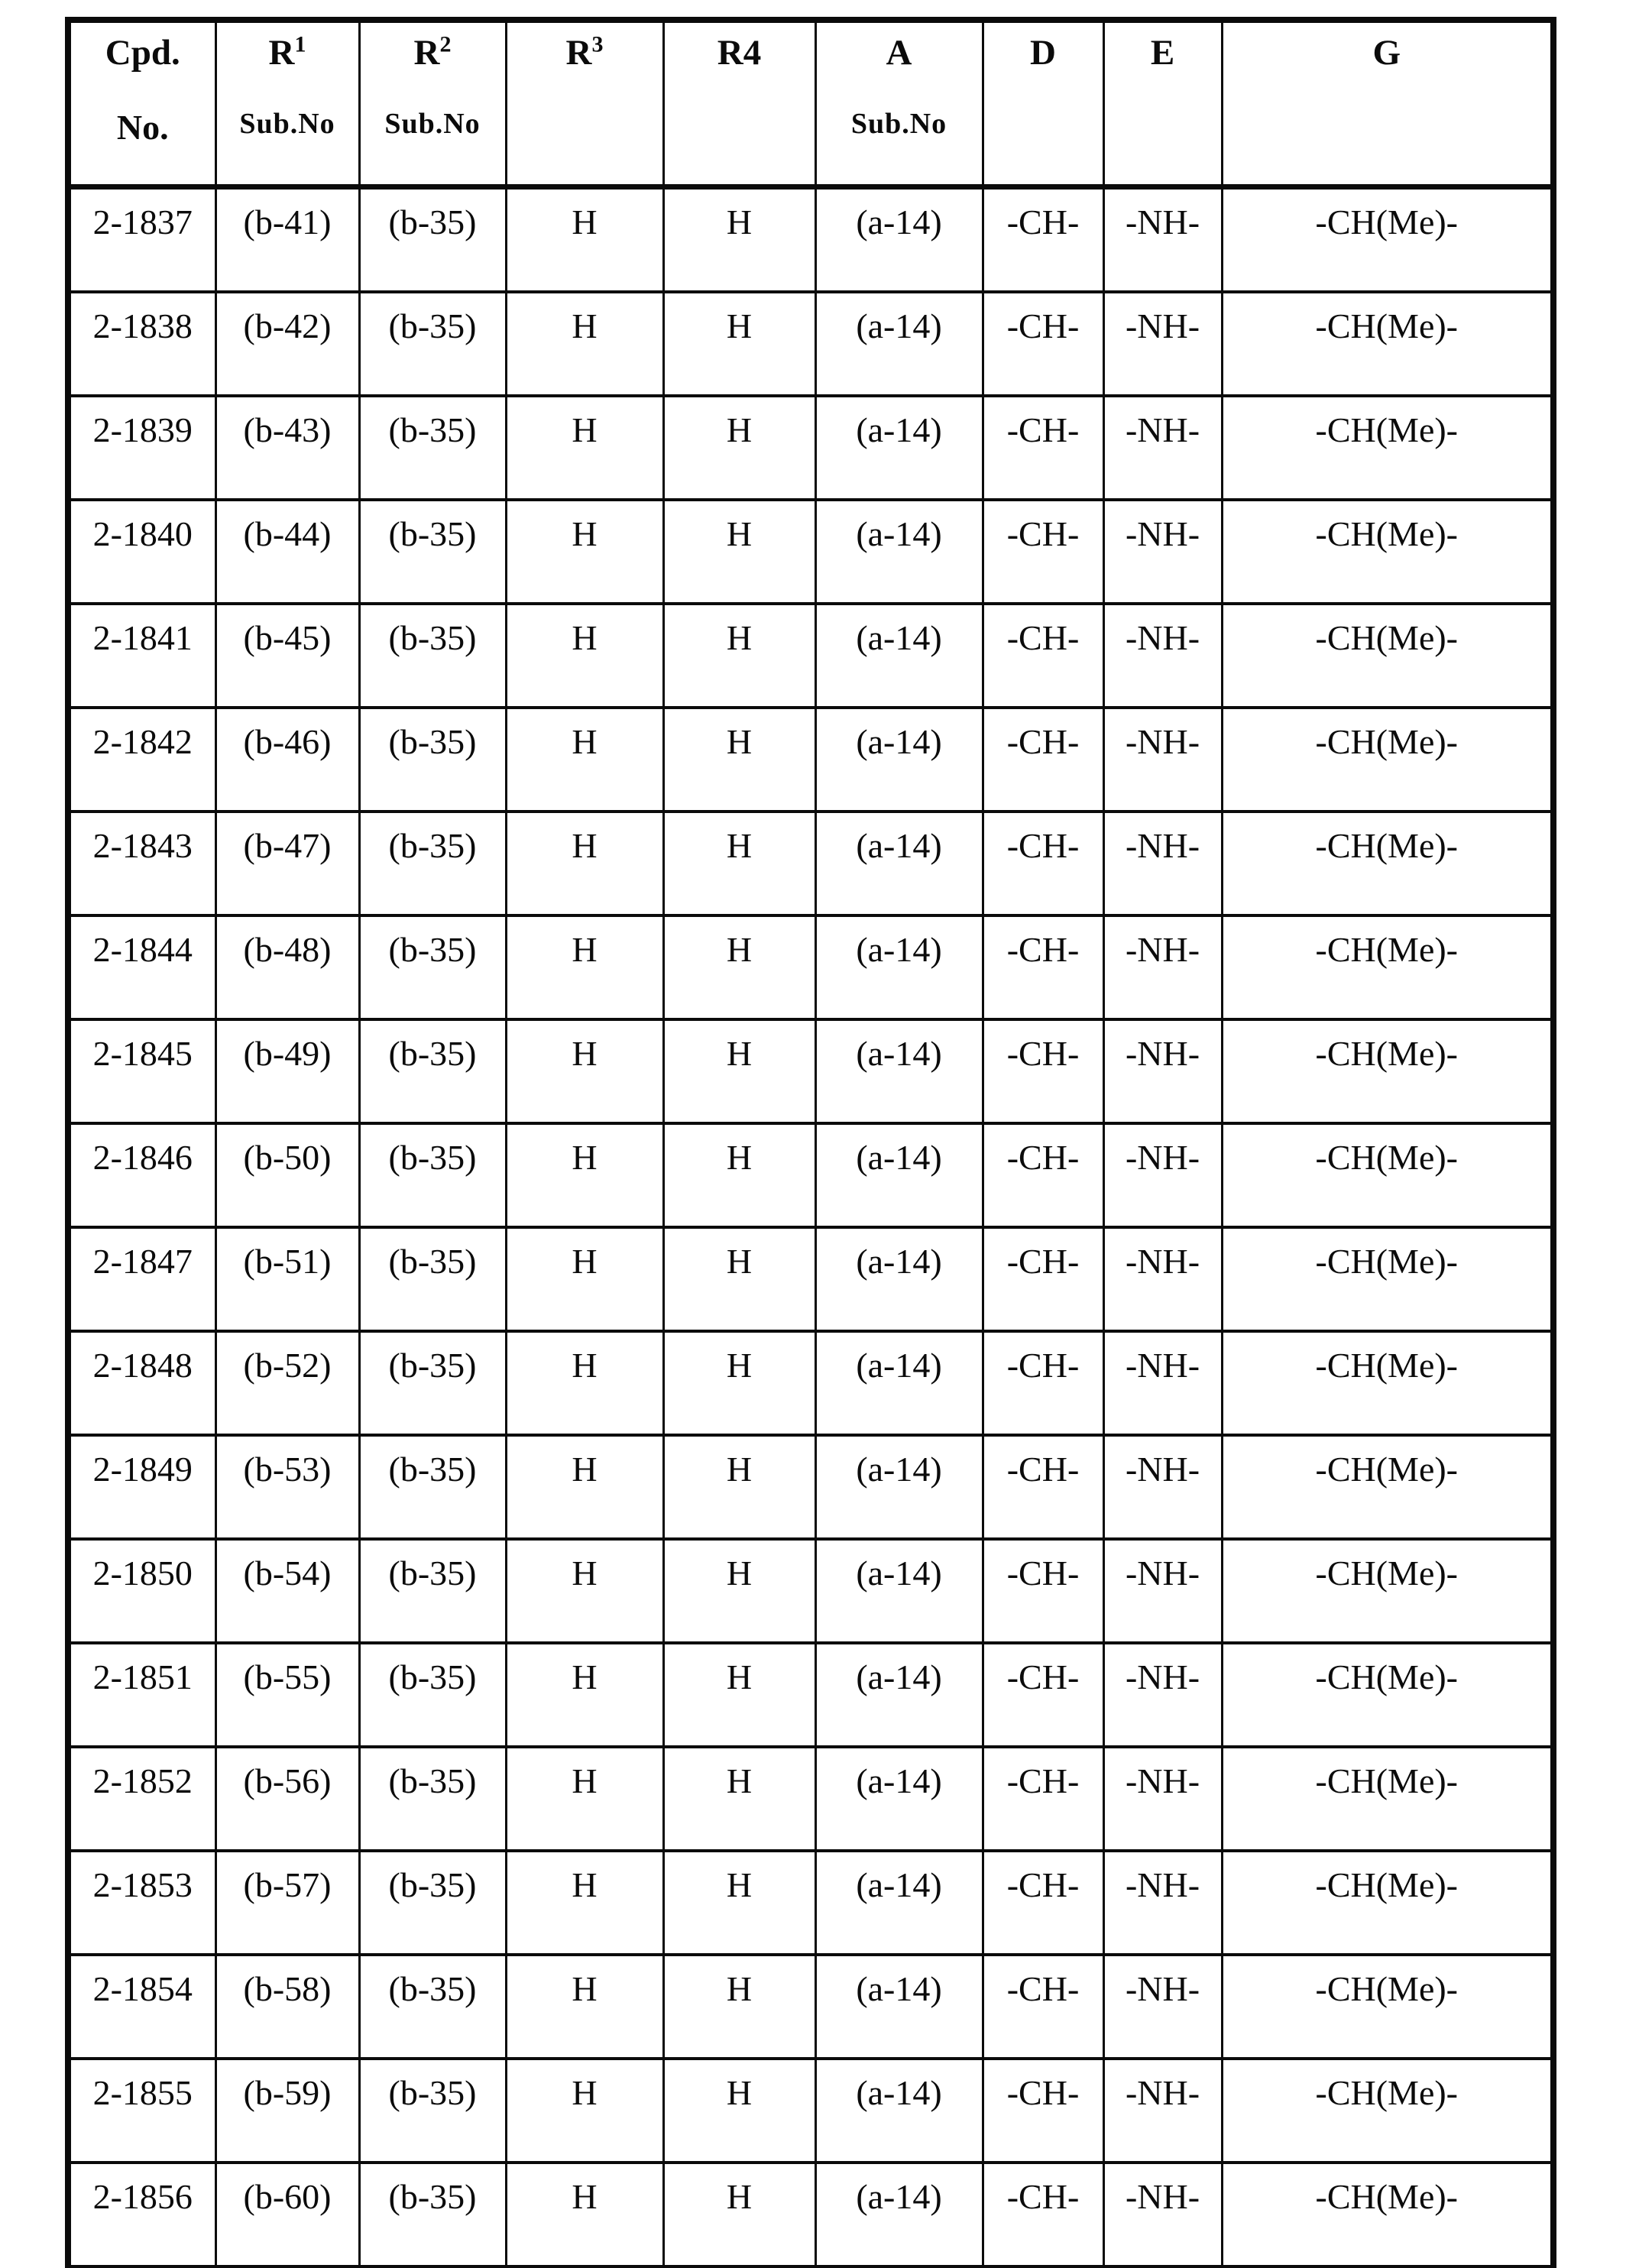  What do you see at coordinates (433, 124) in the screenshot?
I see `column-header-sublabel: Sub.No` at bounding box center [433, 124].